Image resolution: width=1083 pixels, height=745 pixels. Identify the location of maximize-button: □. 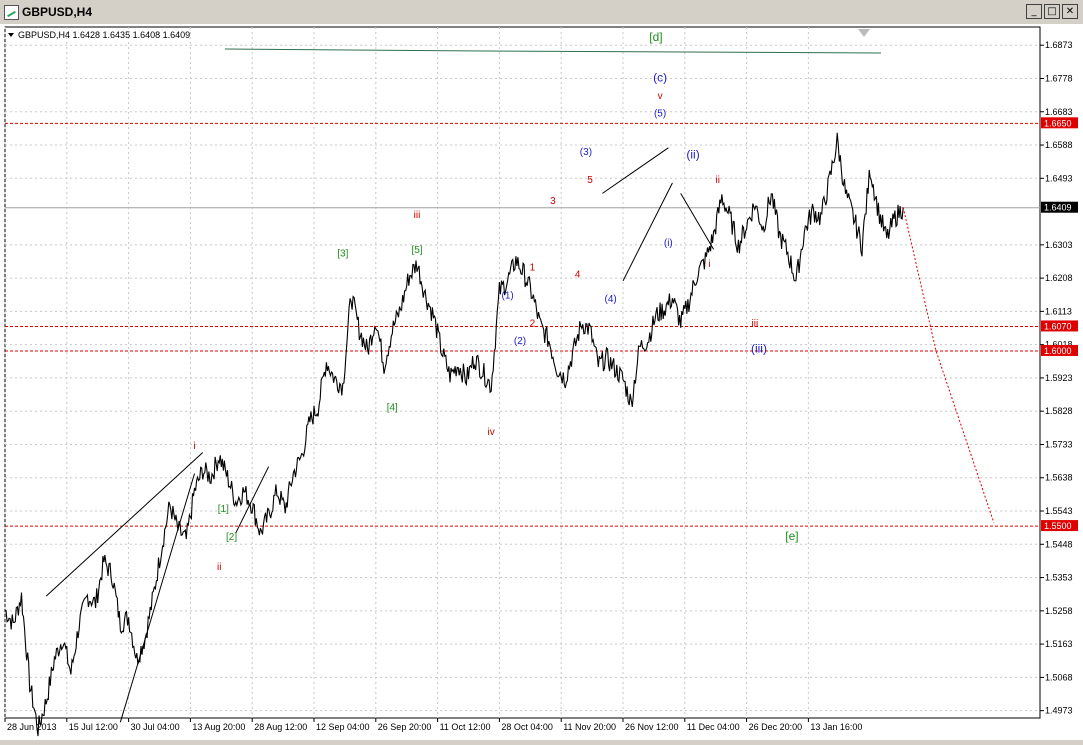
(1052, 11).